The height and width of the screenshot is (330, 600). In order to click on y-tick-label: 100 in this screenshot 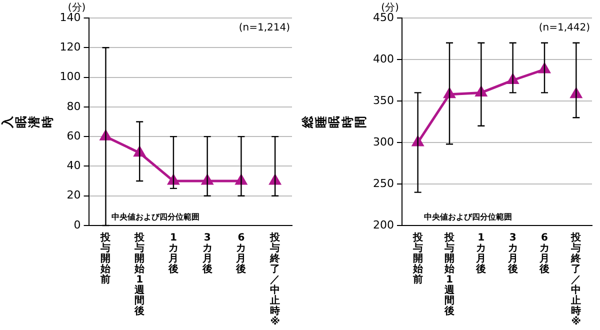, I will do `click(70, 77)`.